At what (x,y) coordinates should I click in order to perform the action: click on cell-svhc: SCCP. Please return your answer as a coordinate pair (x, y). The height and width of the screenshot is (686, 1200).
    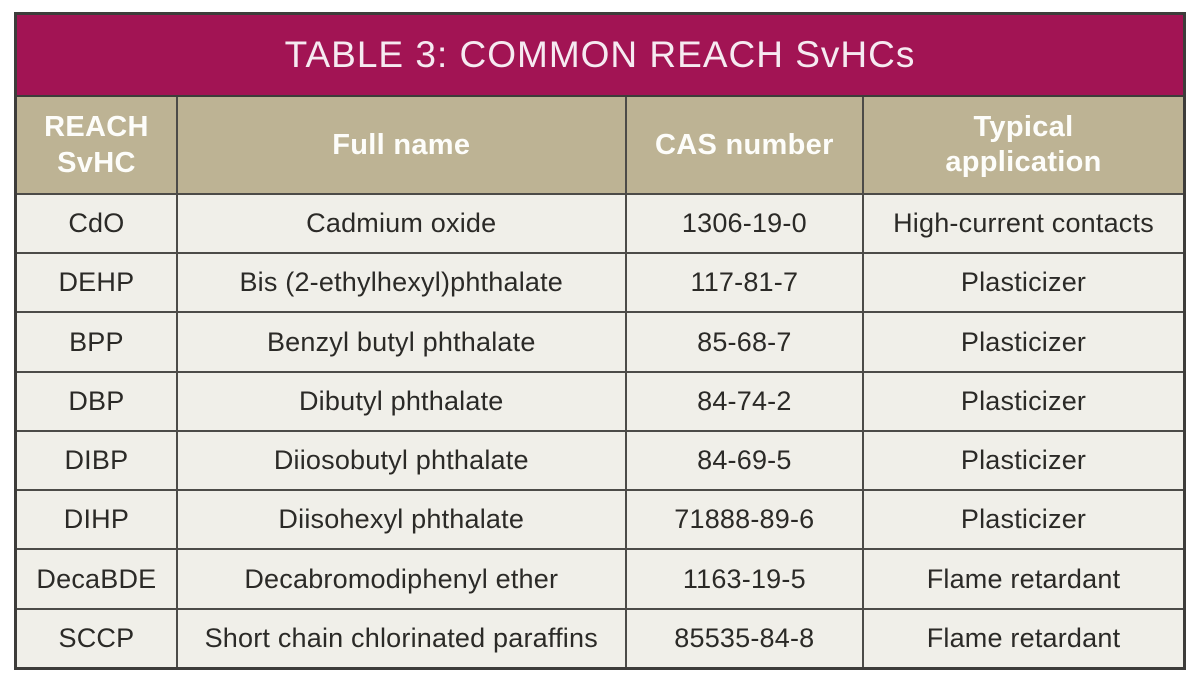
    Looking at the image, I should click on (96, 638).